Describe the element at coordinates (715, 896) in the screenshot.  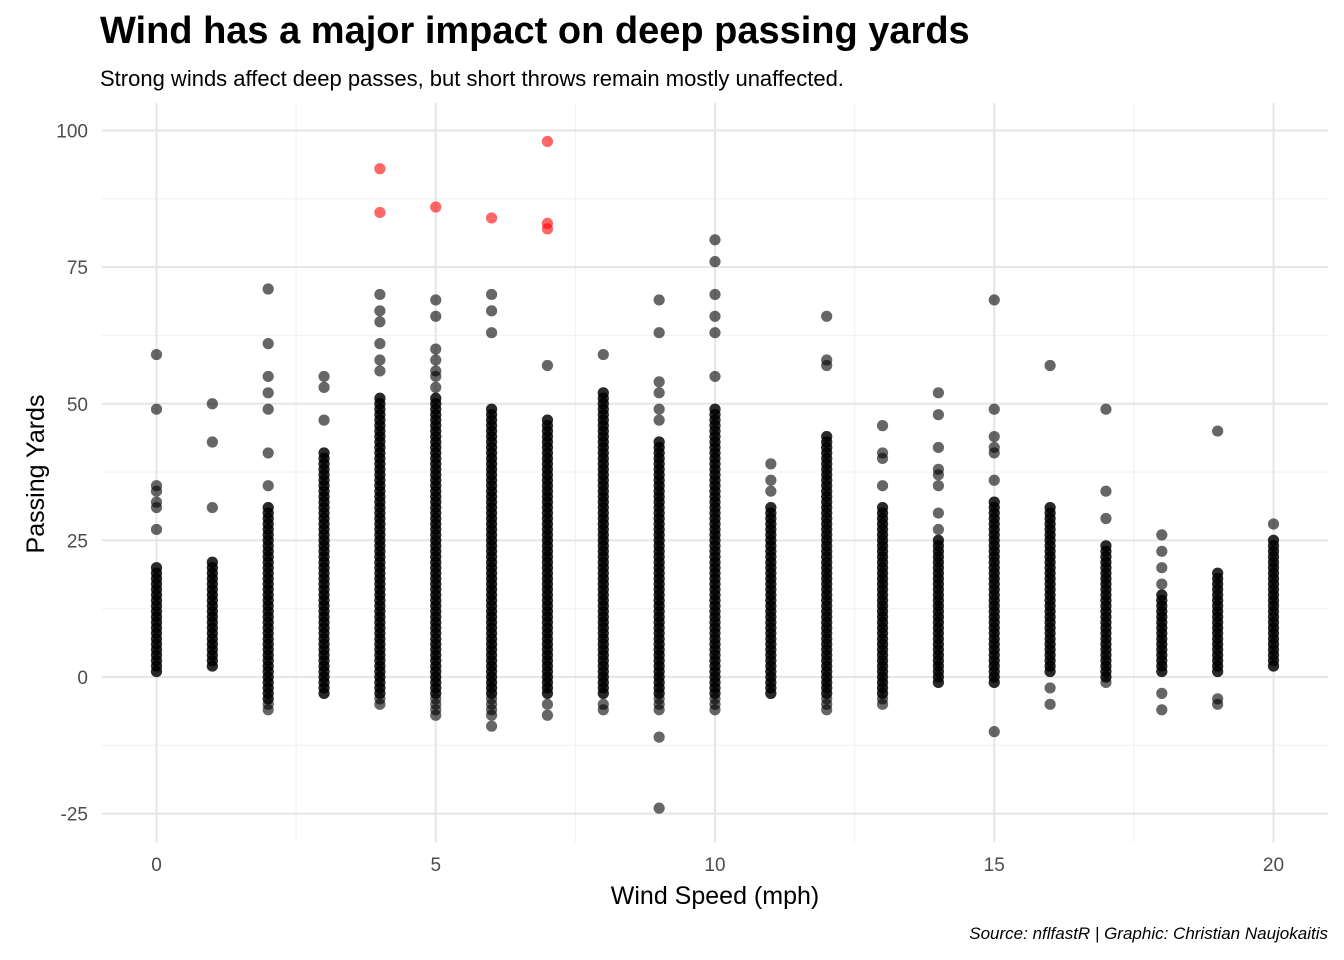
I see `x-axis-title: Wind Speed (mph)` at that location.